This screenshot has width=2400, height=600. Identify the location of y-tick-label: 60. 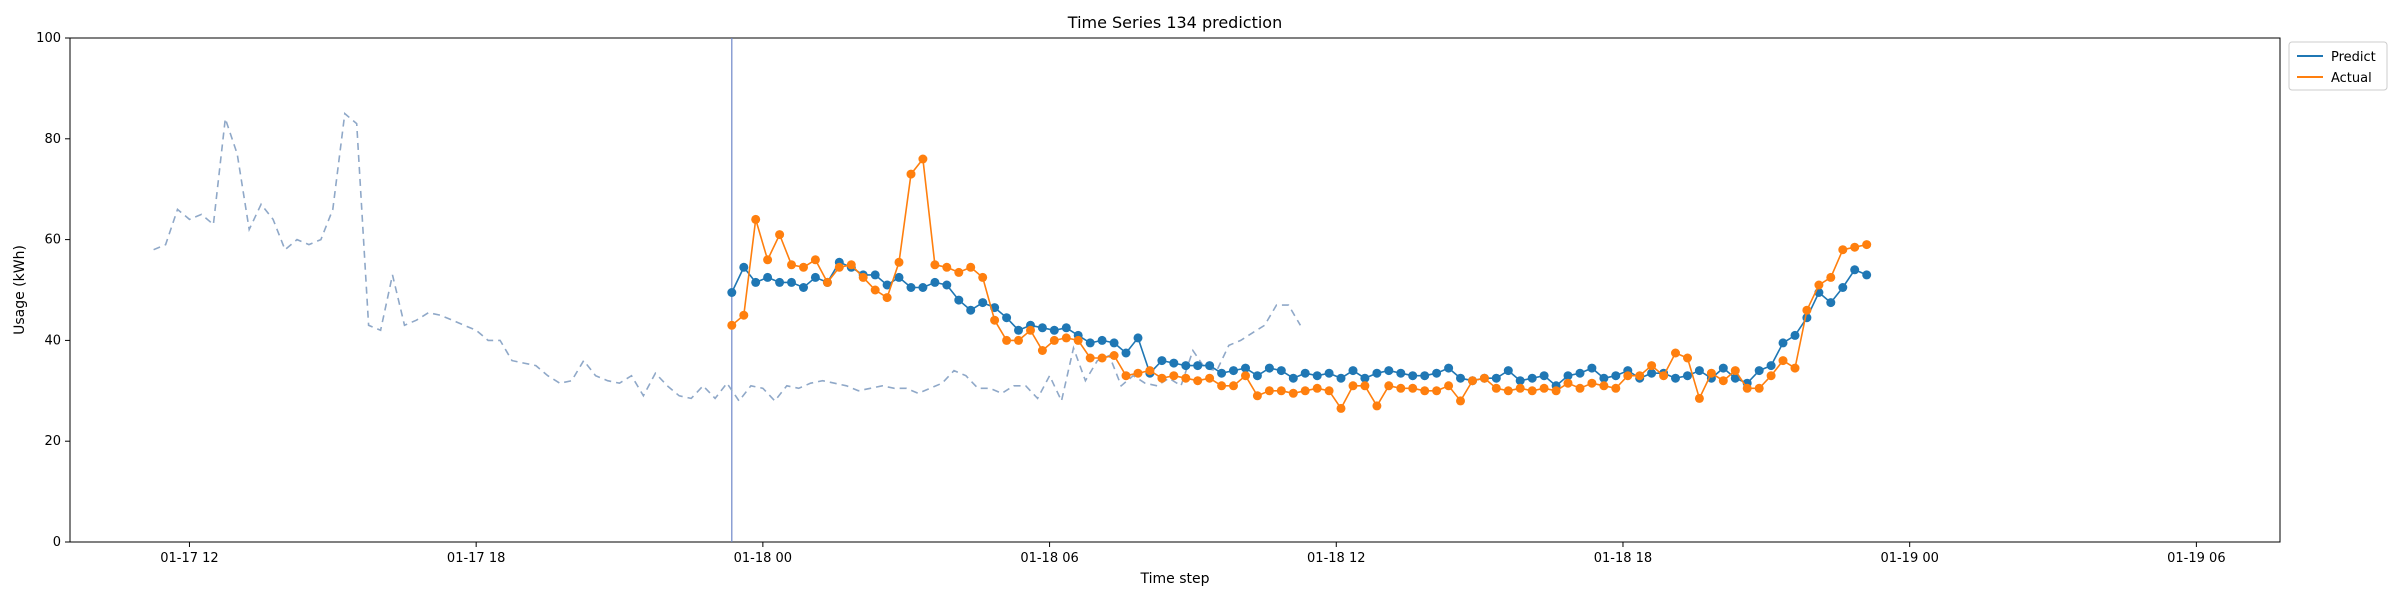
(52, 240).